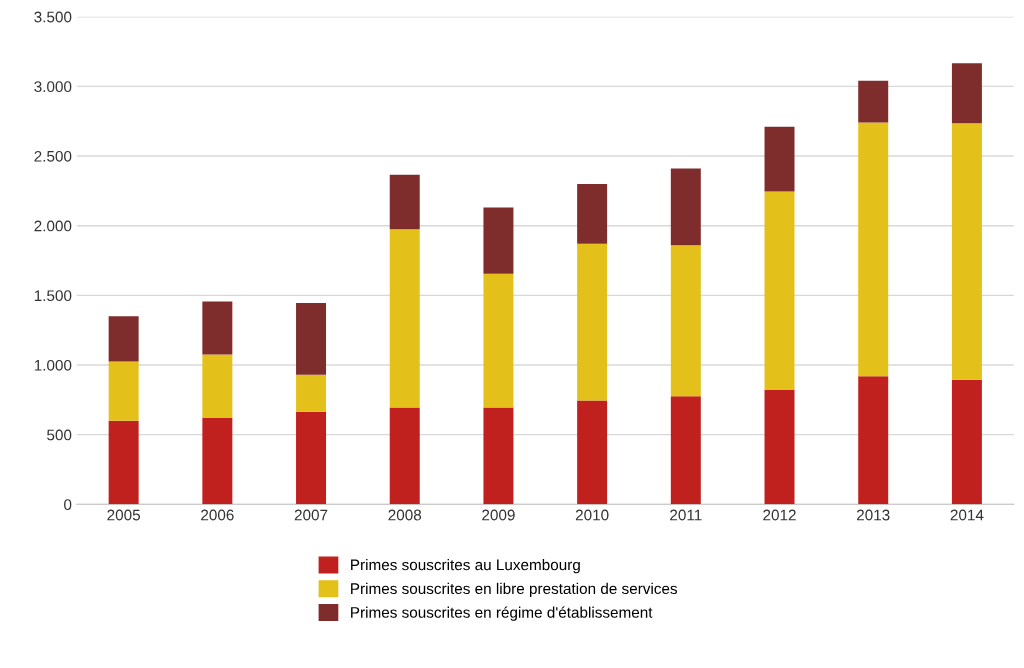 The height and width of the screenshot is (668, 1024). Describe the element at coordinates (592, 515) in the screenshot. I see `x-tick-label: 2010` at that location.